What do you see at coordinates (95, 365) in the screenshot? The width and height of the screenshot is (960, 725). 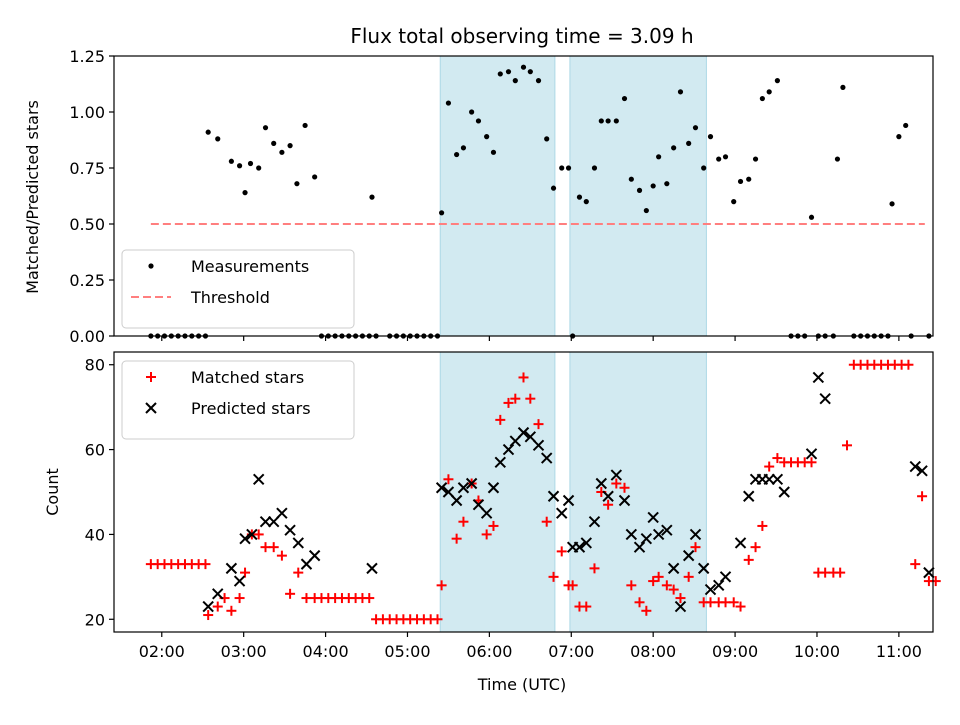 I see `bottom-y-tick-label: 80` at bounding box center [95, 365].